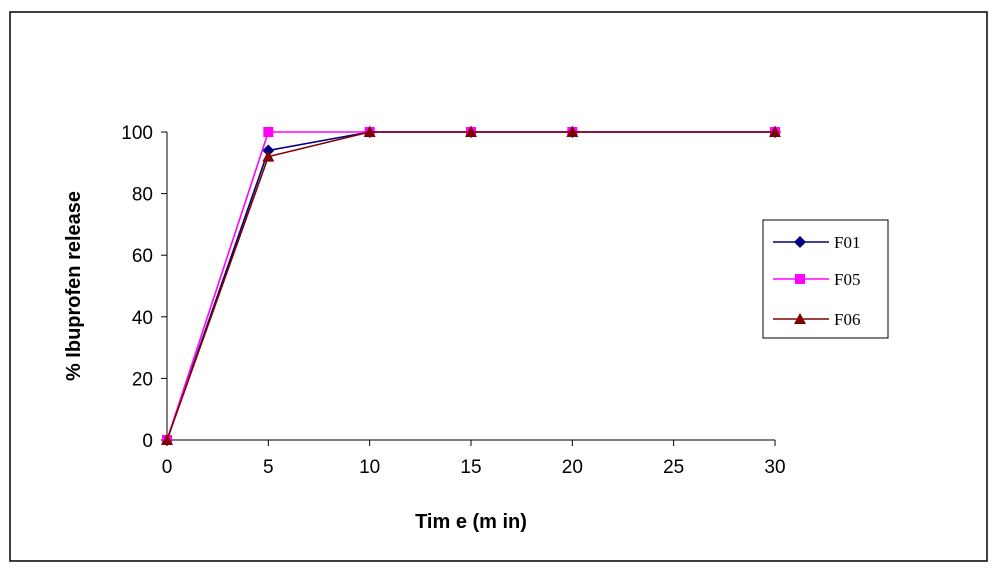  I want to click on legend-label: F06, so click(847, 319).